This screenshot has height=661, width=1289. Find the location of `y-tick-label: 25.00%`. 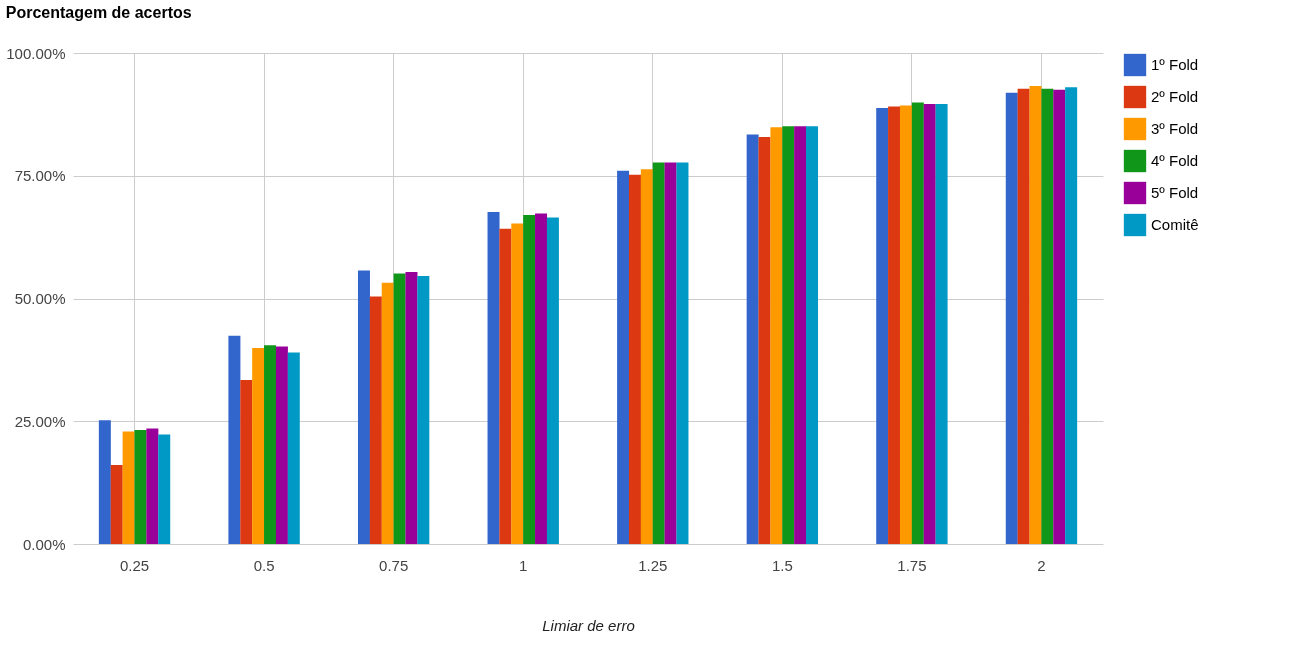

y-tick-label: 25.00% is located at coordinates (40, 421).